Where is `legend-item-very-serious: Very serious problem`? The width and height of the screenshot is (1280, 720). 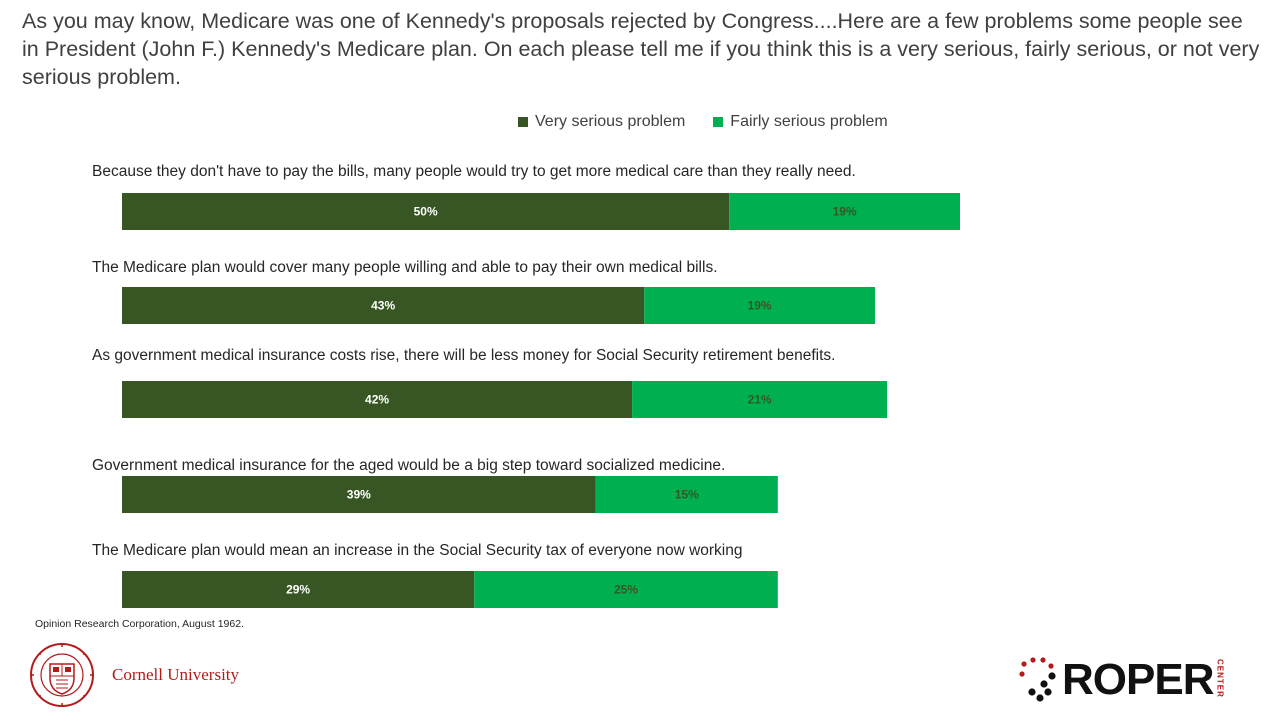 legend-item-very-serious: Very serious problem is located at coordinates (601, 122).